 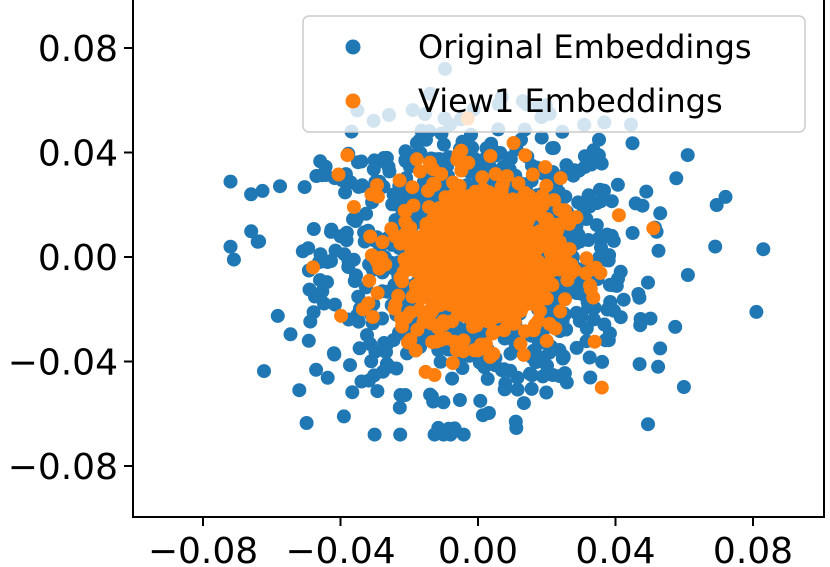 I want to click on y-tick-label: 0.08, so click(x=78, y=49).